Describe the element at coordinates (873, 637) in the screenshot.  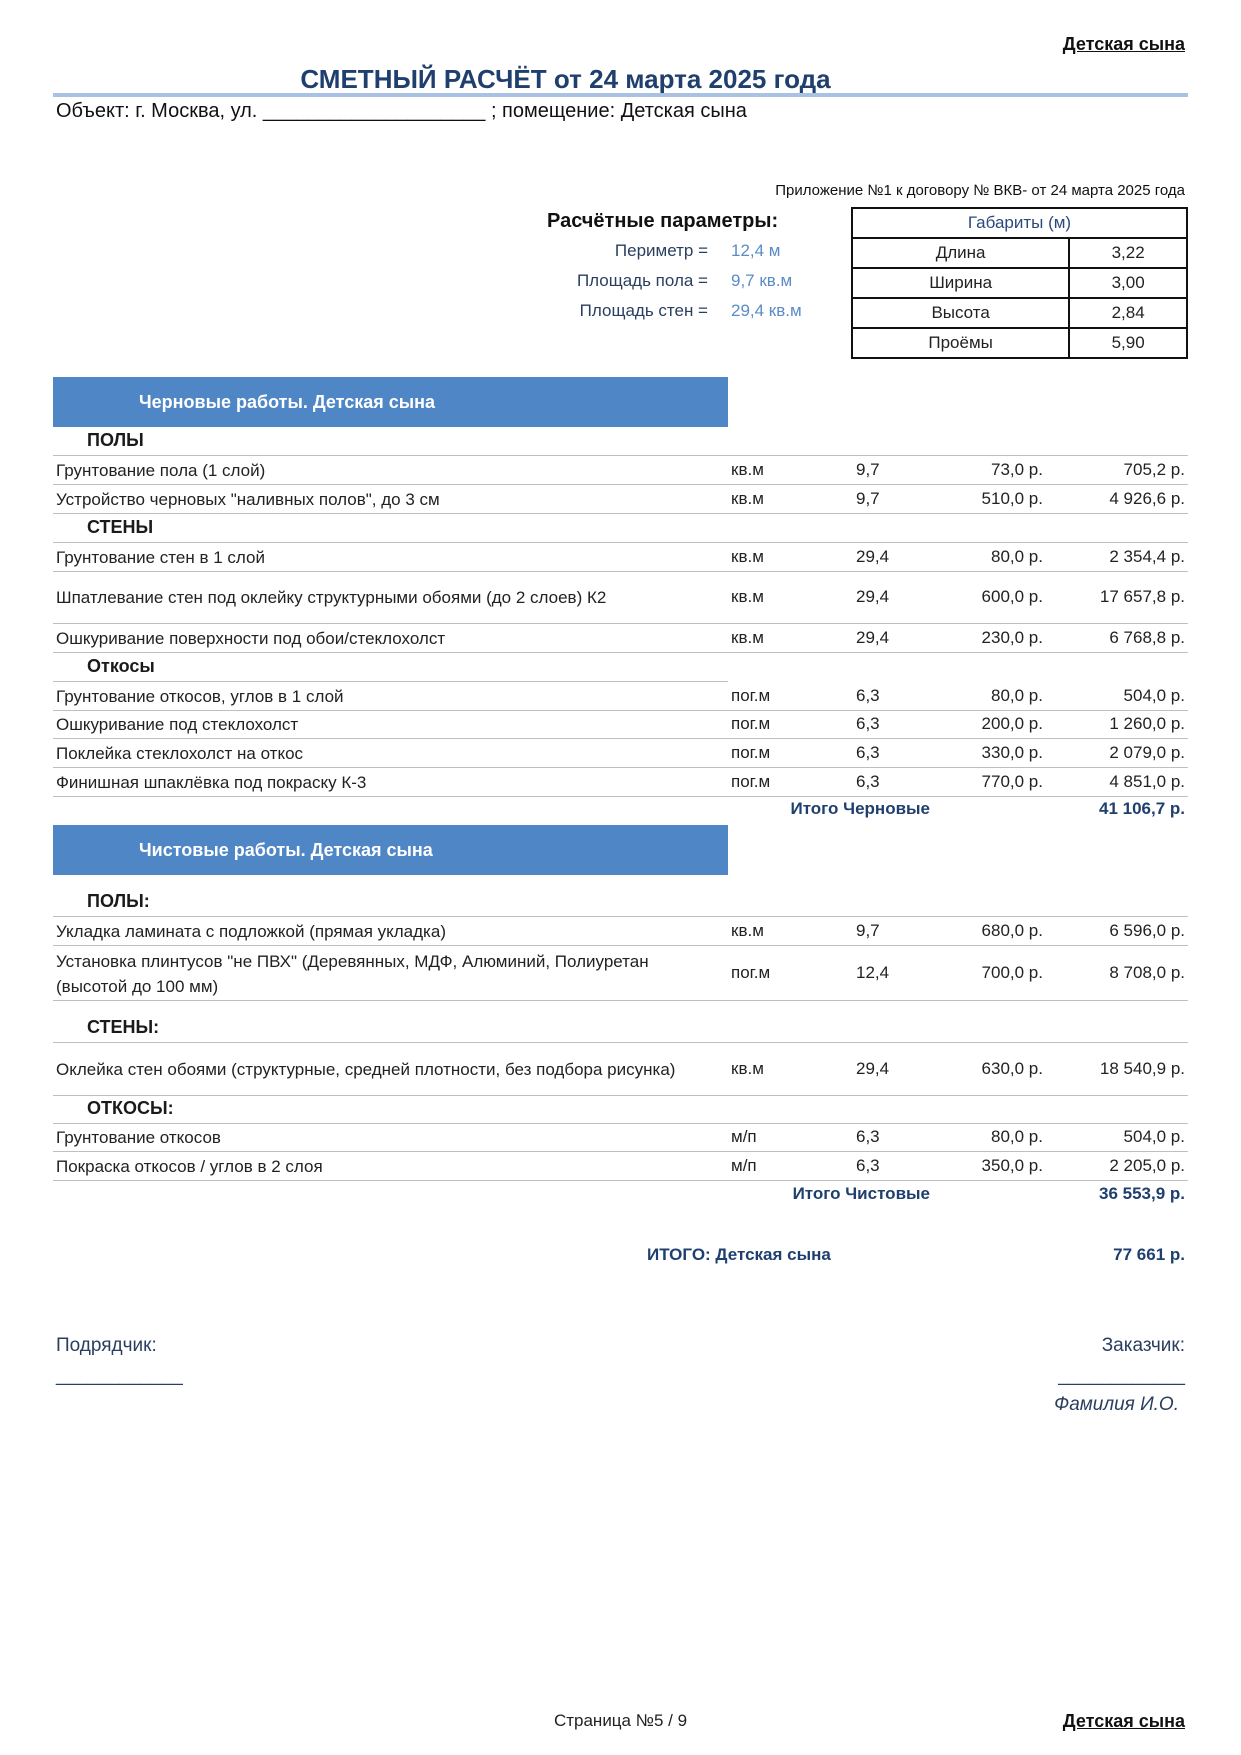
I see `quantity-cell: 29,4` at that location.